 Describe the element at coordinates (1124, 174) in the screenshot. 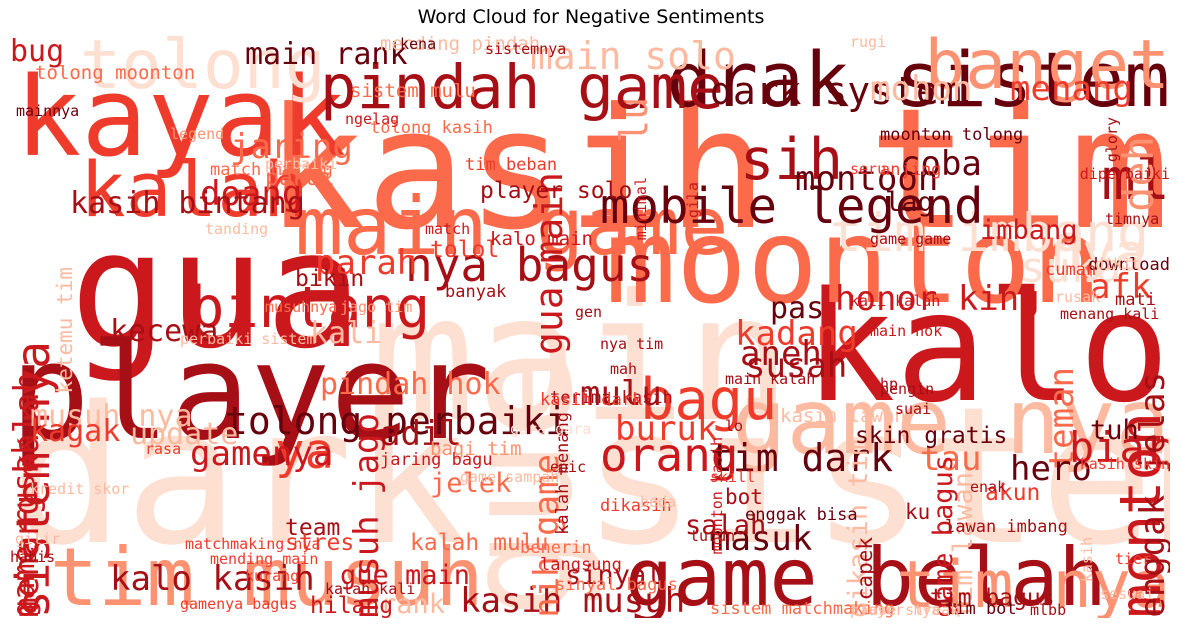

I see `word-diperbaiki: diperbaiki` at that location.